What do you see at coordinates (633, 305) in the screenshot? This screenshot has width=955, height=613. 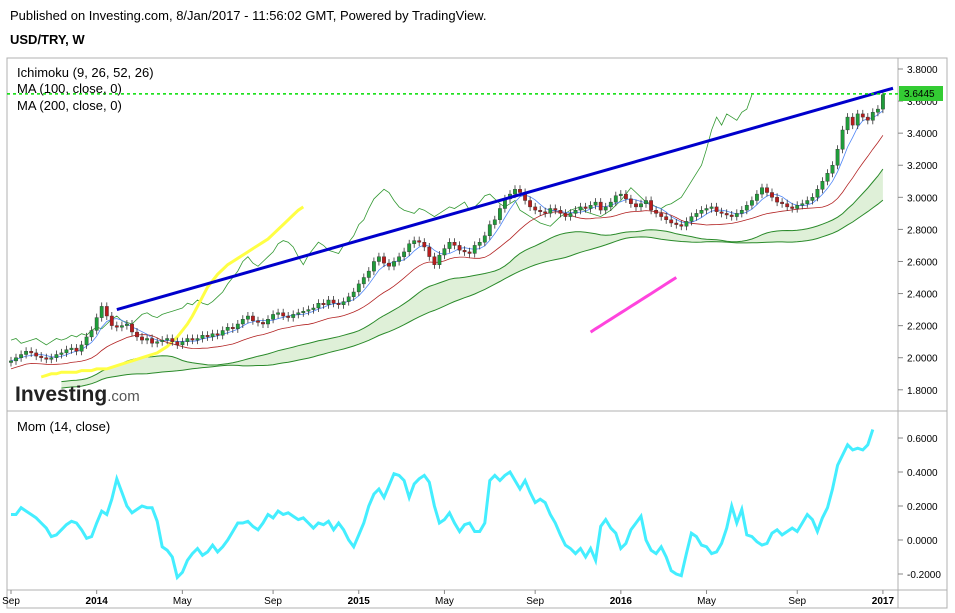 I see `ma200-line` at bounding box center [633, 305].